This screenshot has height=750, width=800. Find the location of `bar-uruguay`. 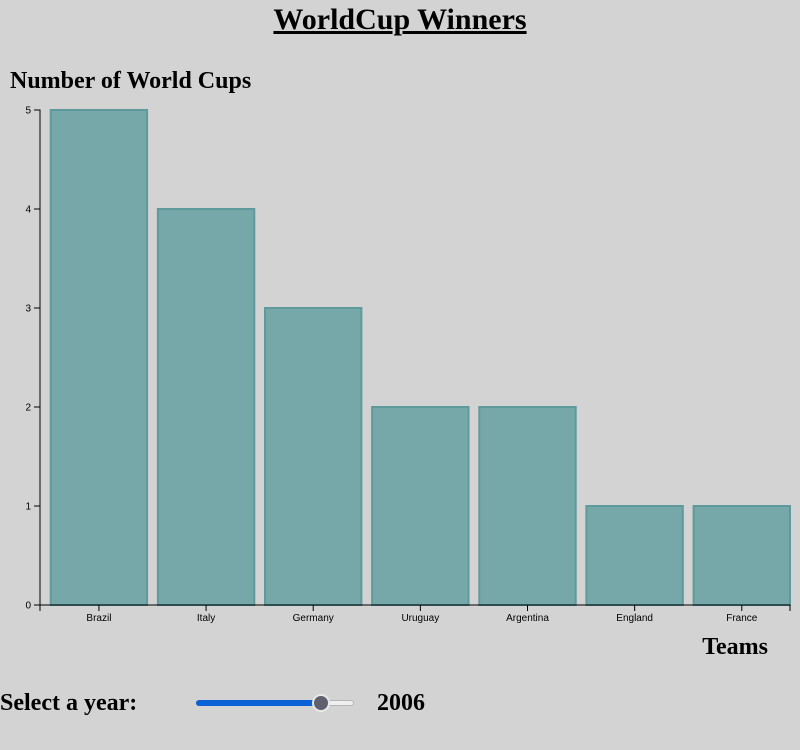

bar-uruguay is located at coordinates (420, 506).